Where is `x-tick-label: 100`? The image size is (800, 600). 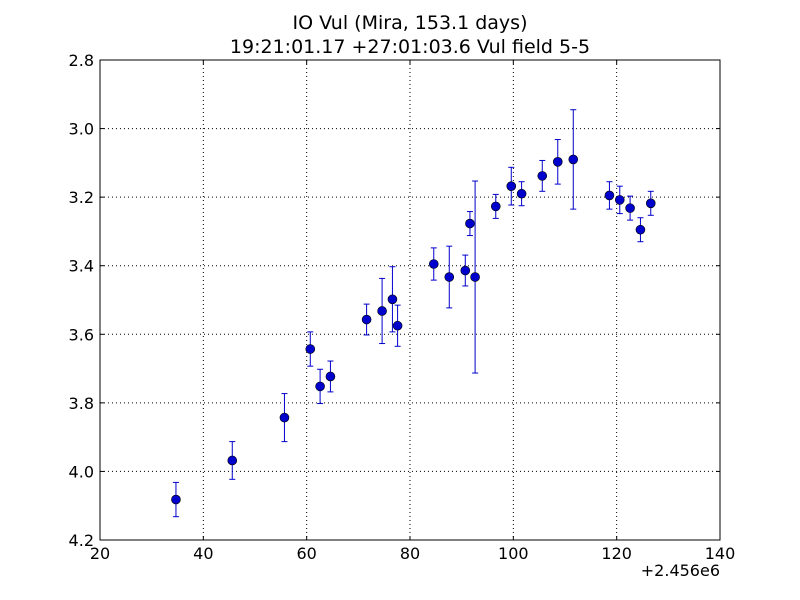
x-tick-label: 100 is located at coordinates (513, 553).